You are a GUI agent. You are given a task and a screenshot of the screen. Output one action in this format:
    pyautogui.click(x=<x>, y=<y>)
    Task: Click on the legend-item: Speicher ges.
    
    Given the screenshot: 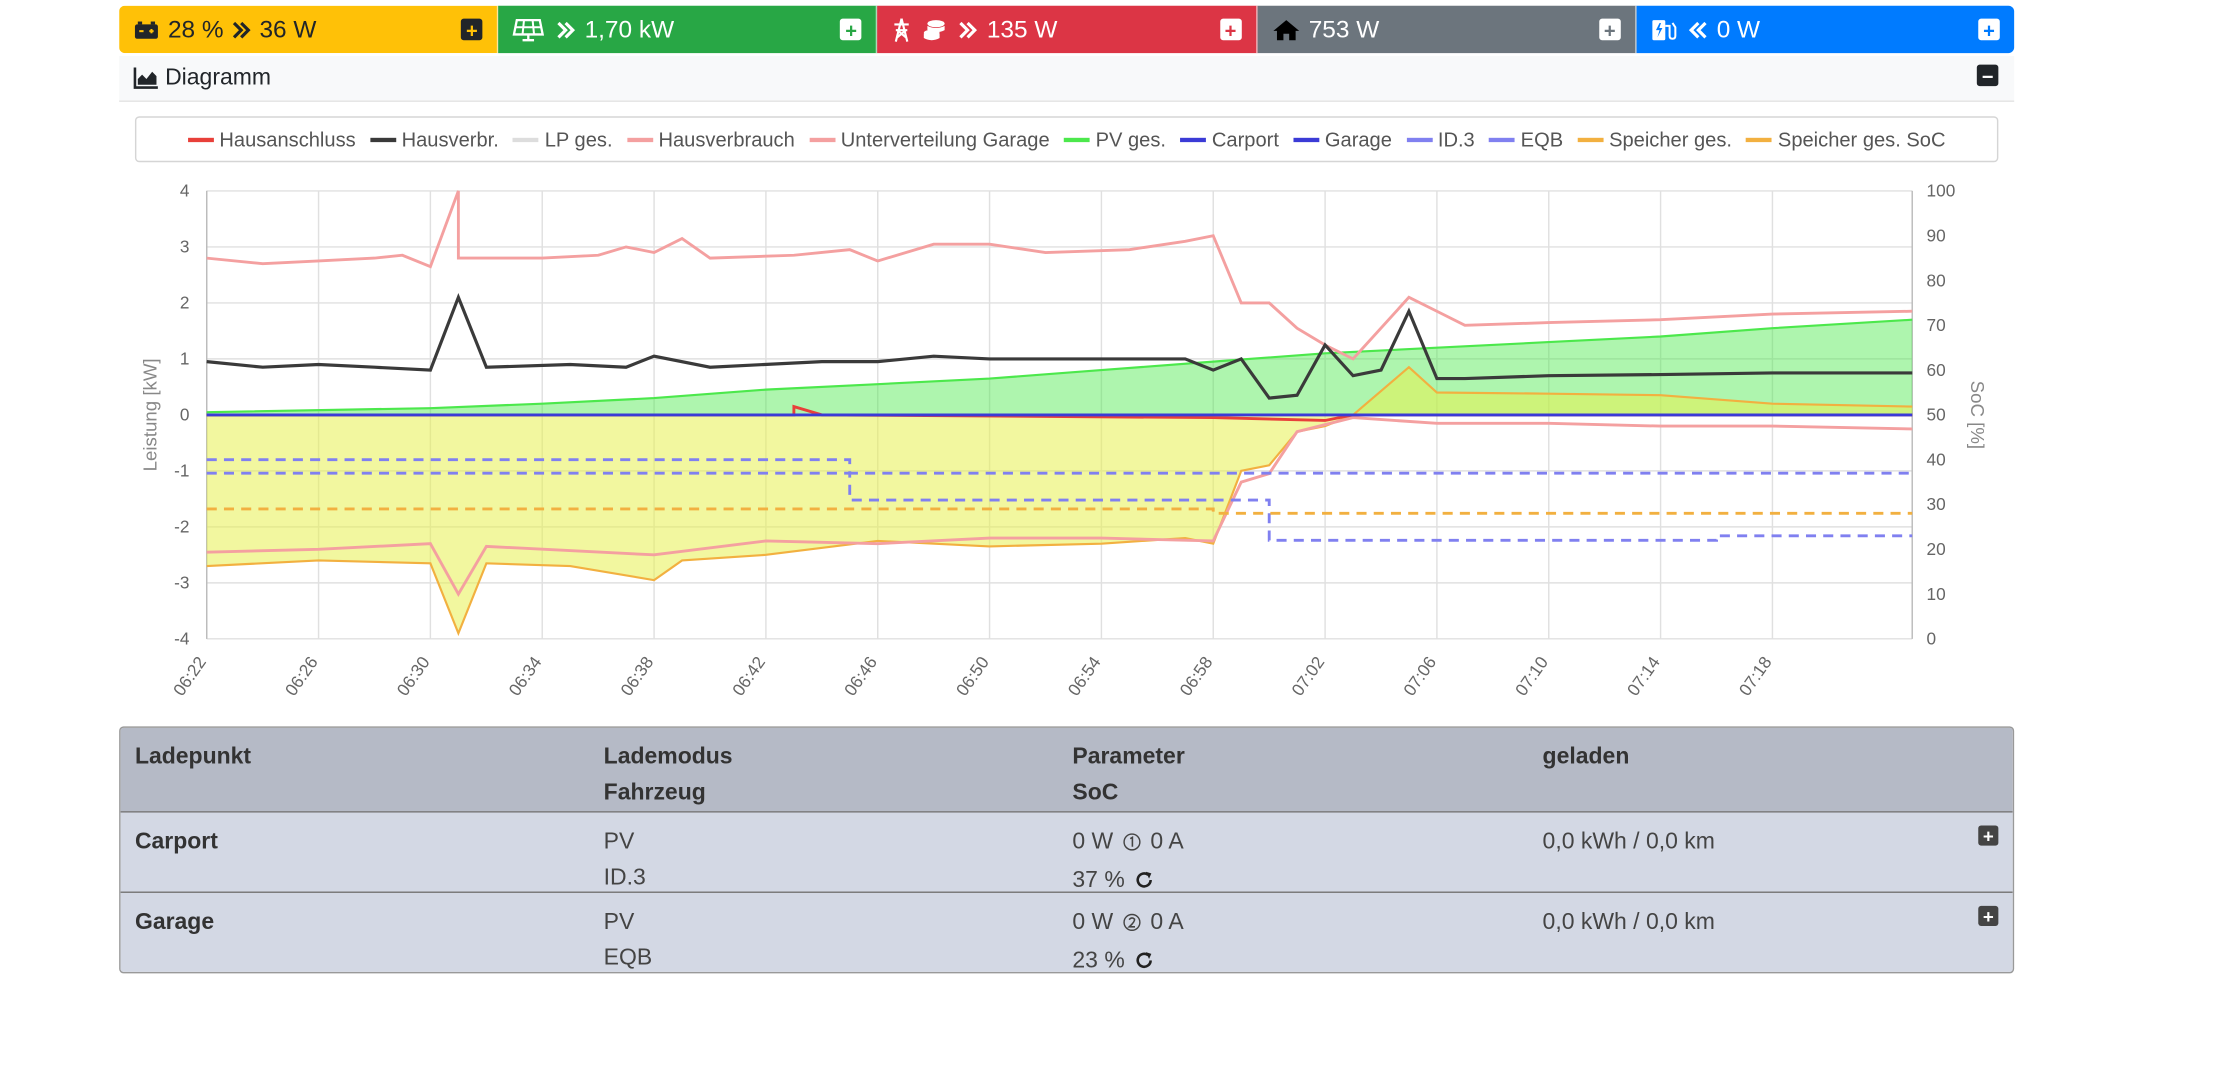 What is the action you would take?
    pyautogui.click(x=1654, y=139)
    